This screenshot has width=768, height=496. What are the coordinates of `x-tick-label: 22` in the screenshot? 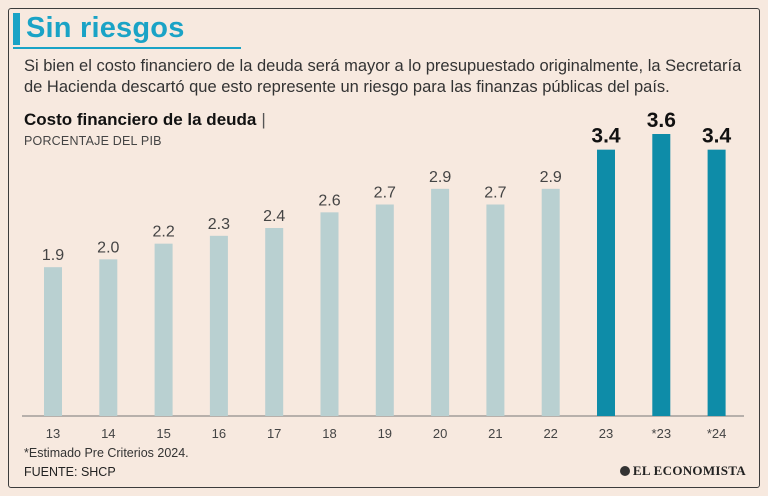 It's located at (550, 433).